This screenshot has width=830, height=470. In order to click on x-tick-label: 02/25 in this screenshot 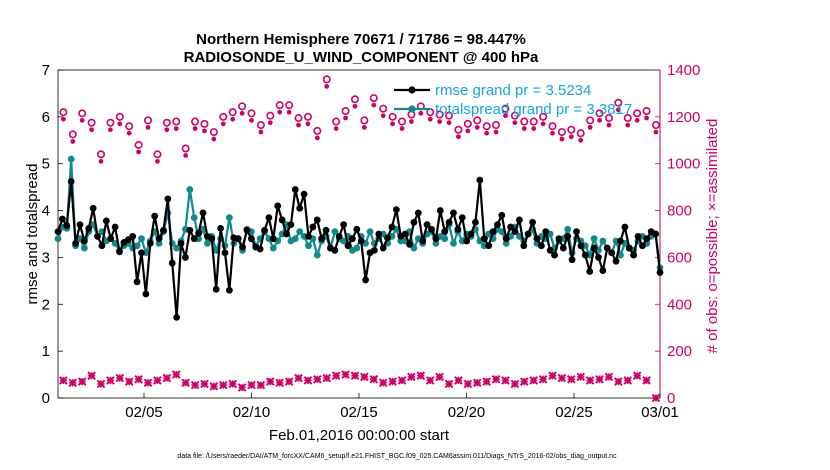, I will do `click(574, 412)`.